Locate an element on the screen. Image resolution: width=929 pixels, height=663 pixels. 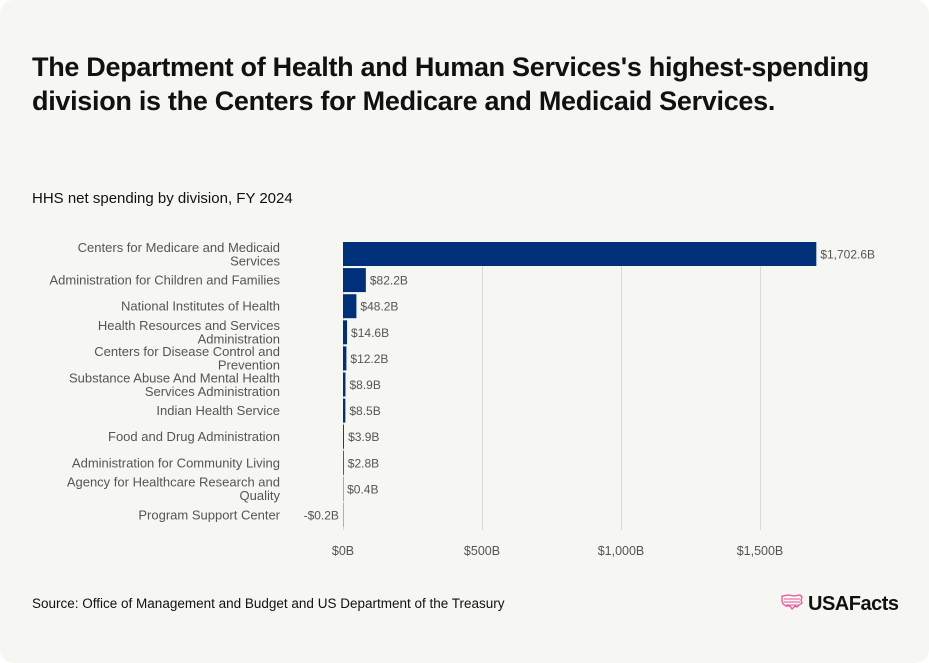
category-label: Administration for Community Living is located at coordinates (176, 462).